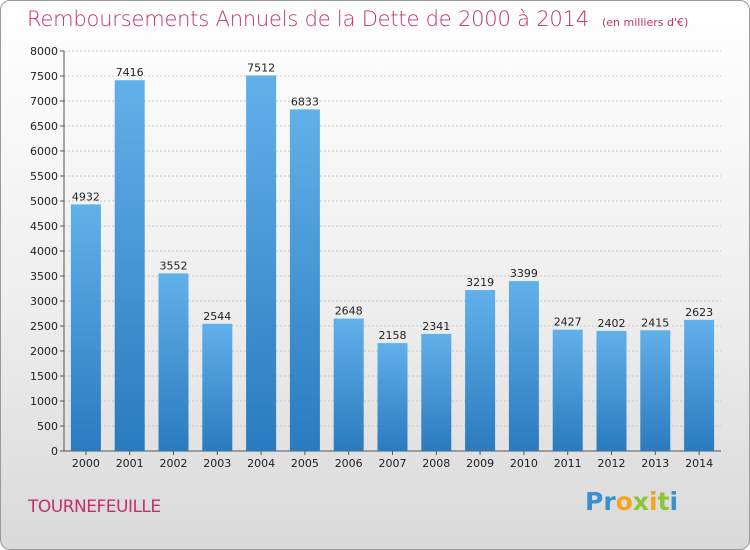  I want to click on x-tick-label: 2013, so click(655, 463).